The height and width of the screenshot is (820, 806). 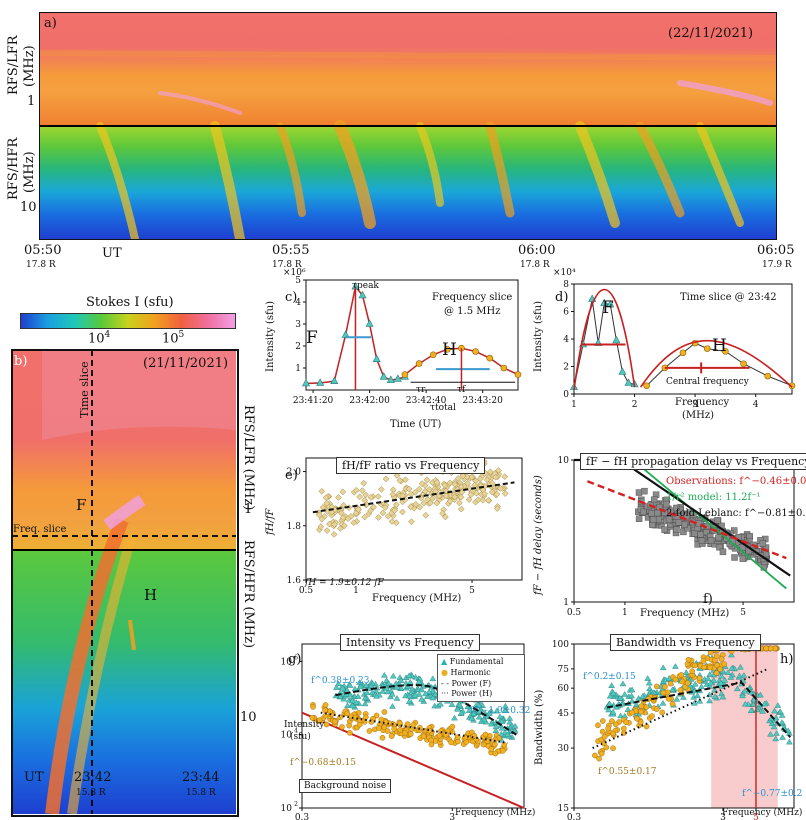 I want to click on panel-c-chart: 1 2 3 4 5 23:41:20 23:42:00 23:42:40 23:43:20, so click(x=407, y=341).